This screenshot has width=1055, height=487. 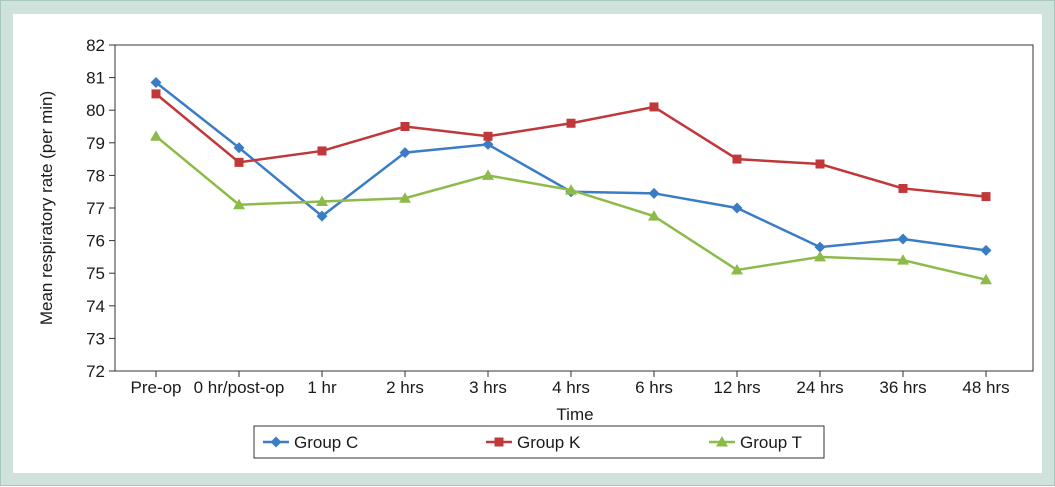 What do you see at coordinates (574, 414) in the screenshot?
I see `x-axis-title: Time` at bounding box center [574, 414].